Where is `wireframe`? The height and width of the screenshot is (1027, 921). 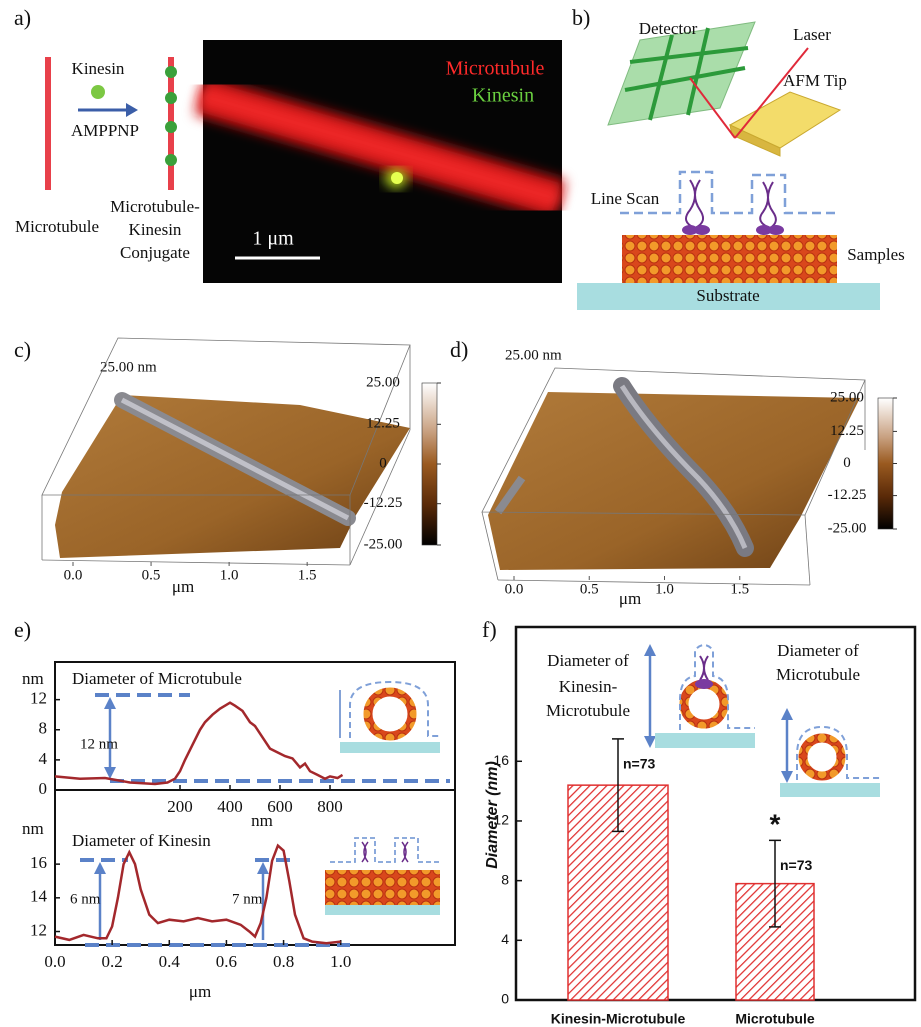
wireframe is located at coordinates (226, 451).